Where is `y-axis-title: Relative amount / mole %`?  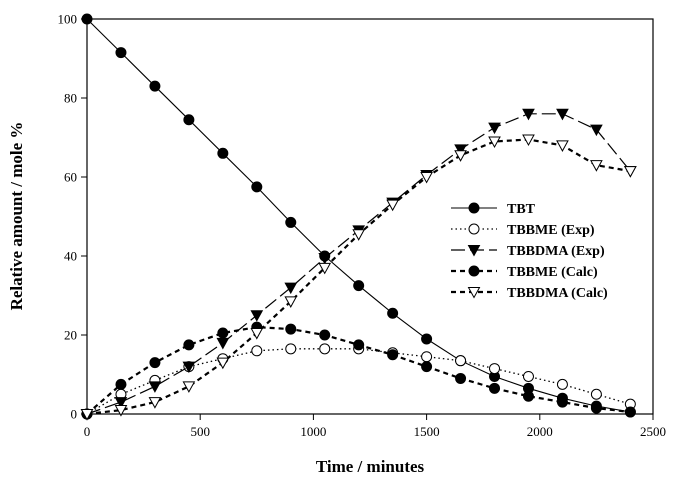 y-axis-title: Relative amount / mole % is located at coordinates (16, 216).